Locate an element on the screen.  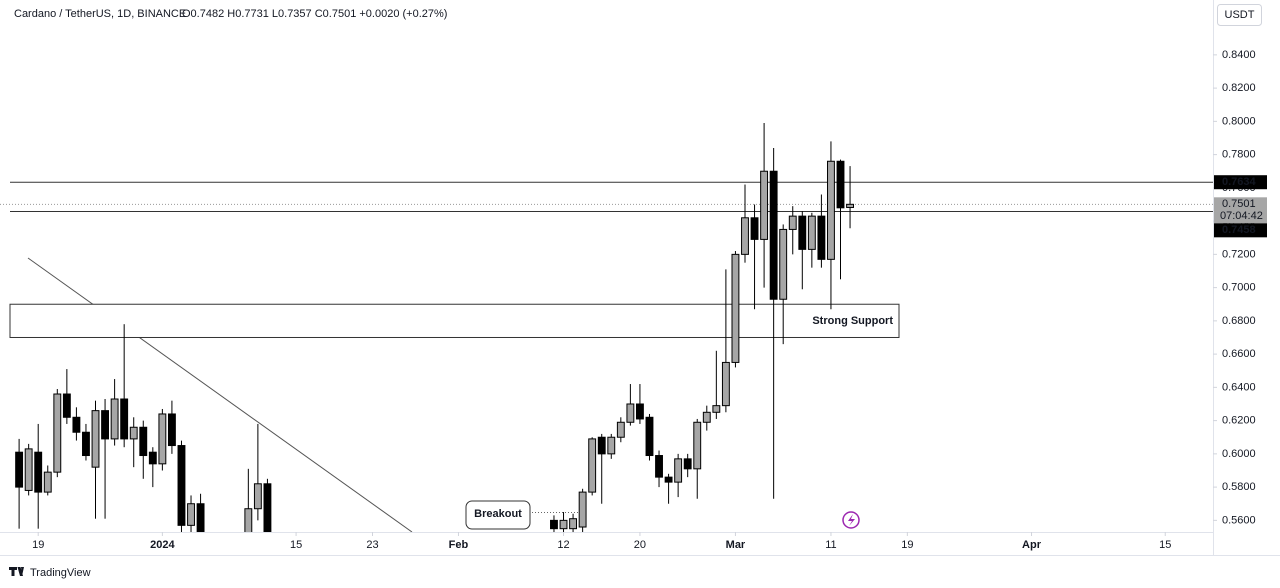
logo is located at coordinates (16, 571).